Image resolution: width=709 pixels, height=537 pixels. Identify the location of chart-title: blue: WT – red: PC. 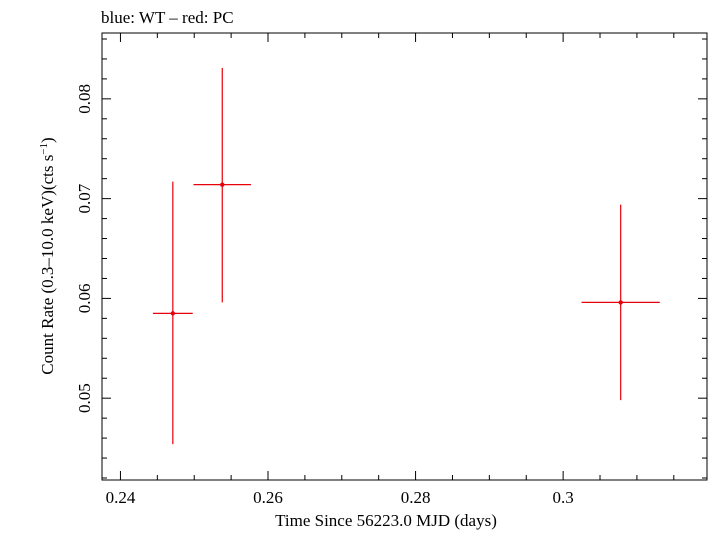
(167, 17).